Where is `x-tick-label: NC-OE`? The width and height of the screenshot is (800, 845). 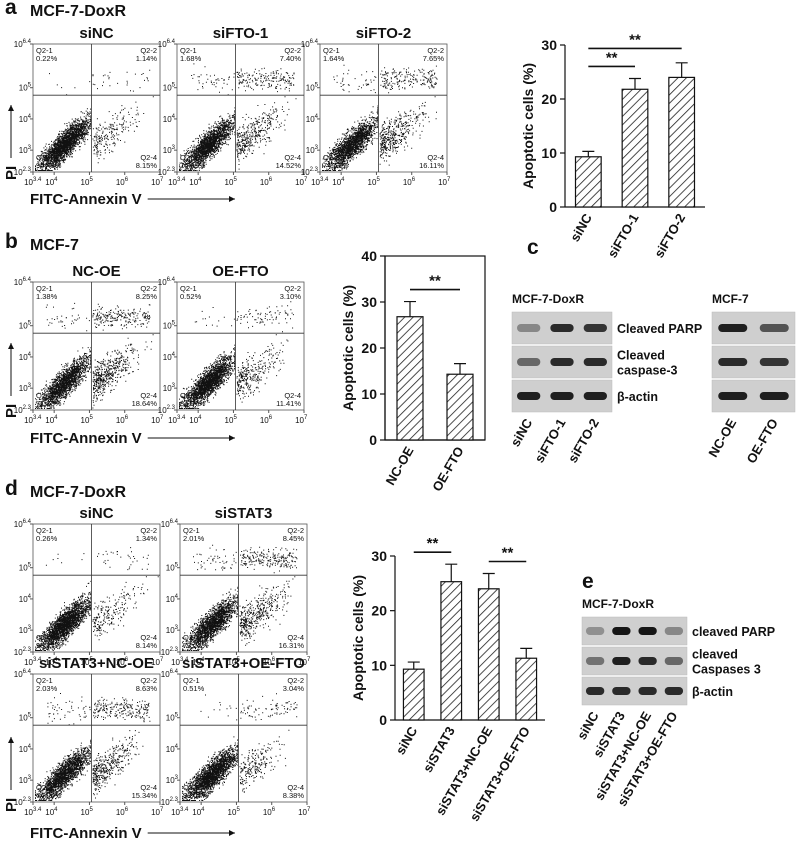
x-tick-label: NC-OE is located at coordinates (400, 466).